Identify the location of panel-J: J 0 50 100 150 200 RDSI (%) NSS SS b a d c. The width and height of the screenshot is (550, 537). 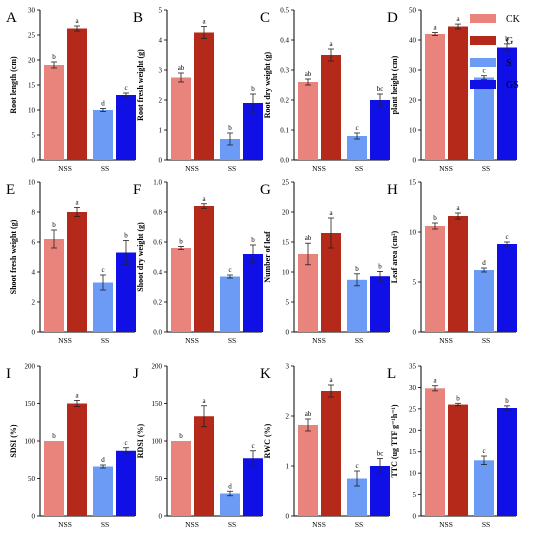
(198, 446).